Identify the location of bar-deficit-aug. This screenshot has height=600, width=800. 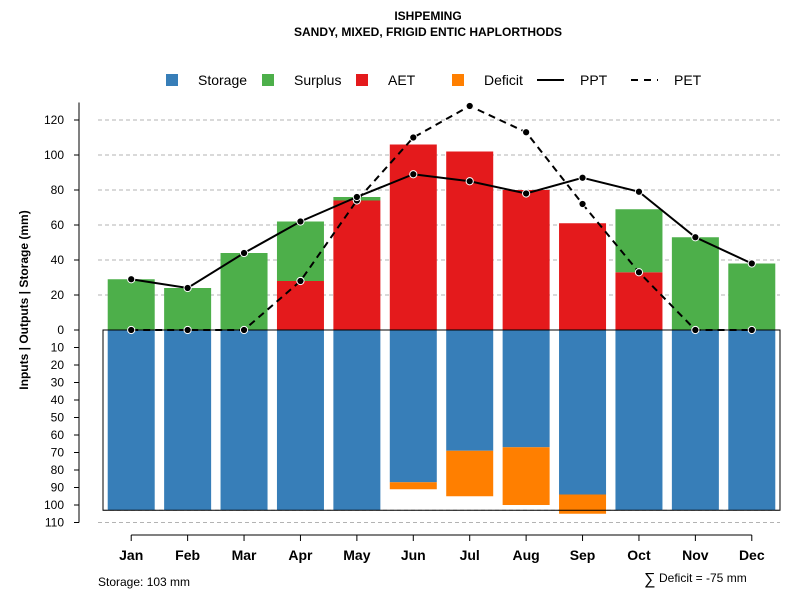
(526, 476).